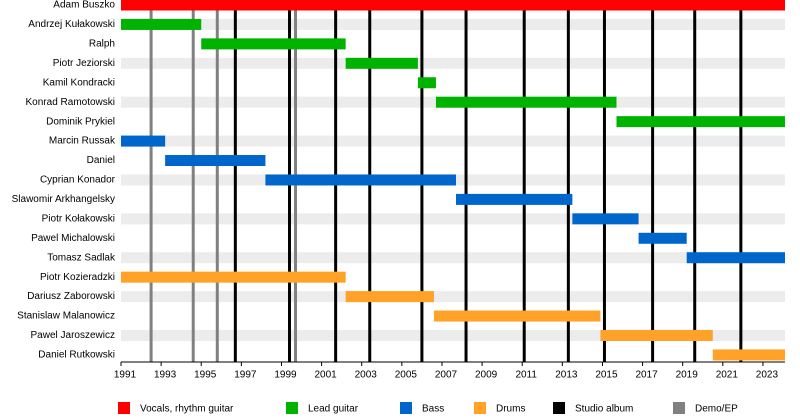  I want to click on x-tick-label: 1995, so click(205, 375).